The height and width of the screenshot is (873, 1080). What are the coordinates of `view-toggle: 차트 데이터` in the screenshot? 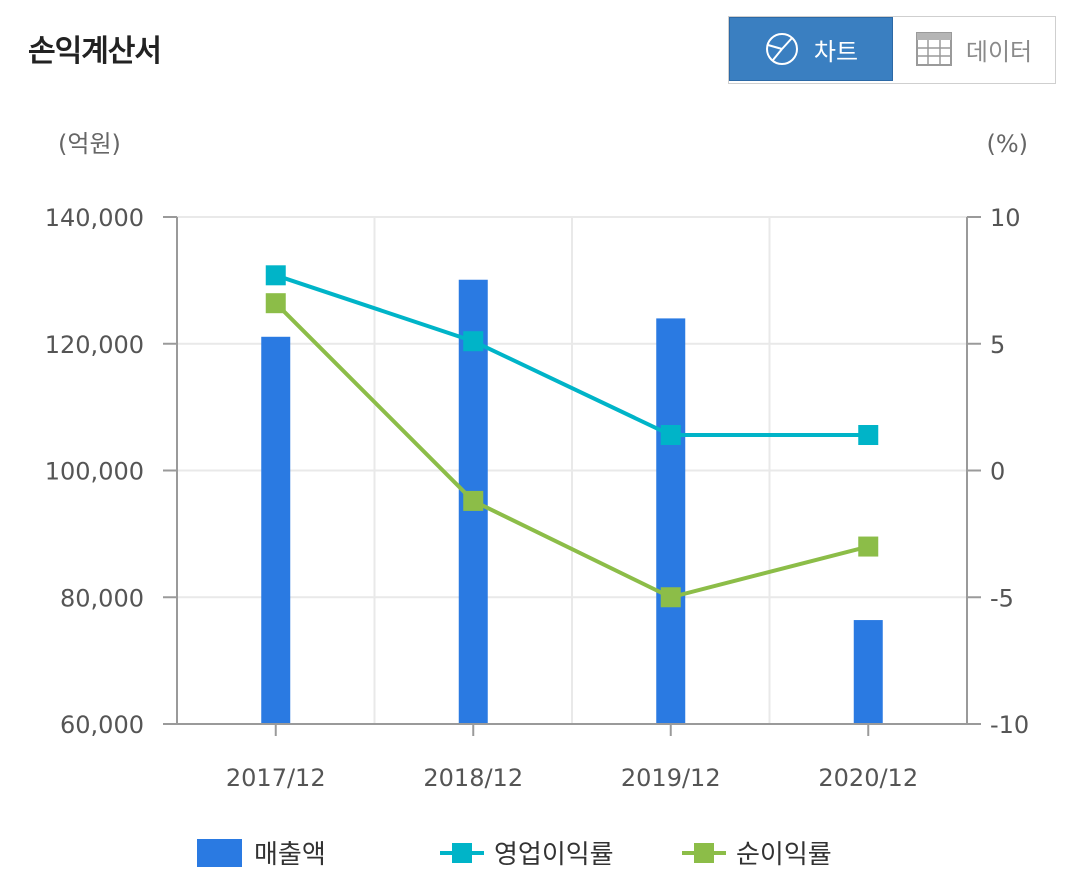 It's located at (892, 50).